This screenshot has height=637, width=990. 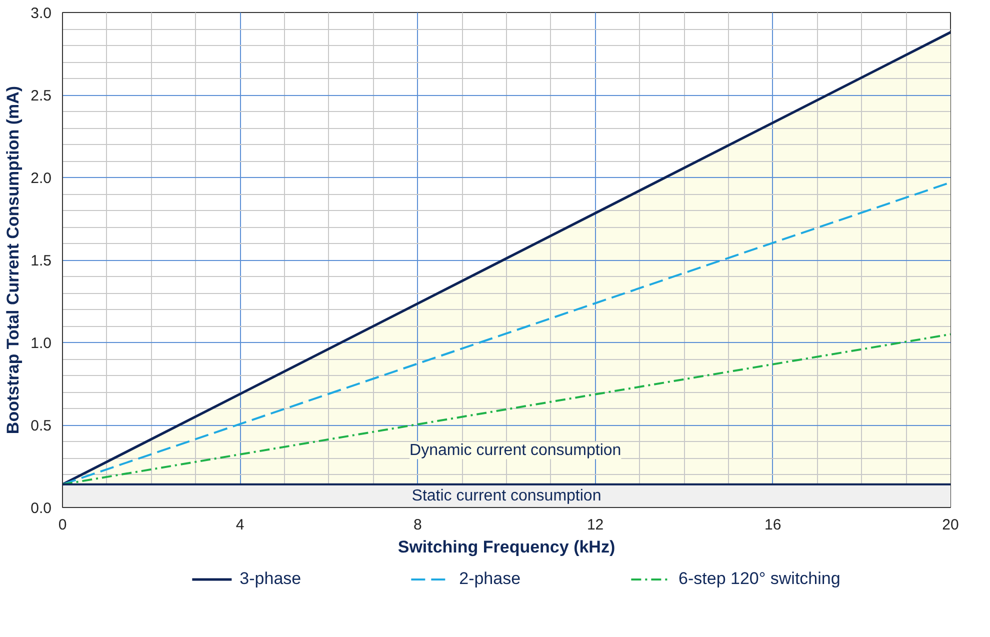 I want to click on y-tick-label: 1.5, so click(x=41, y=261).